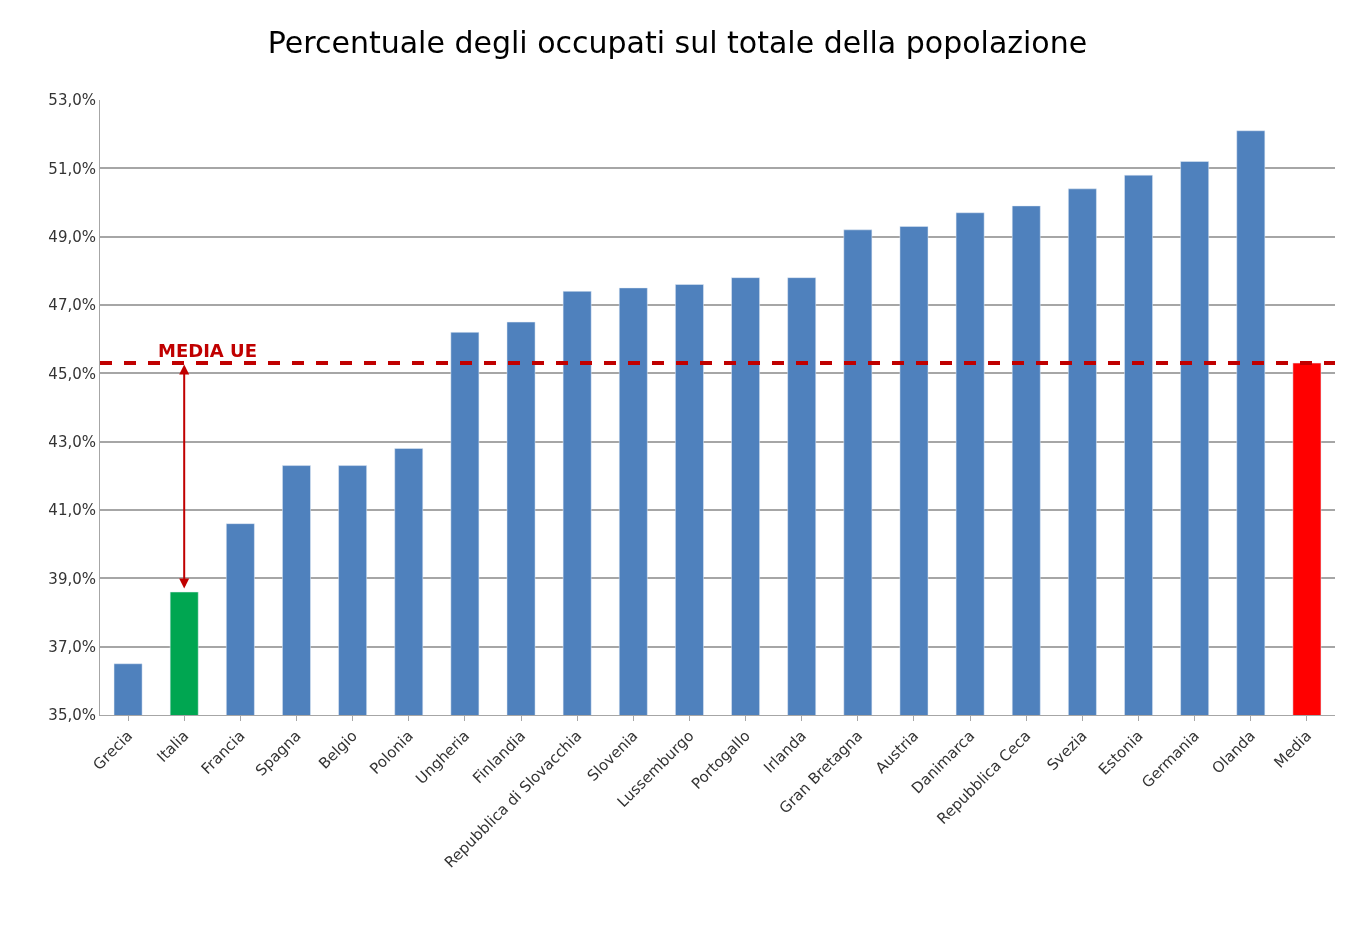  What do you see at coordinates (72, 236) in the screenshot?
I see `y-tick-label: 49,0%` at bounding box center [72, 236].